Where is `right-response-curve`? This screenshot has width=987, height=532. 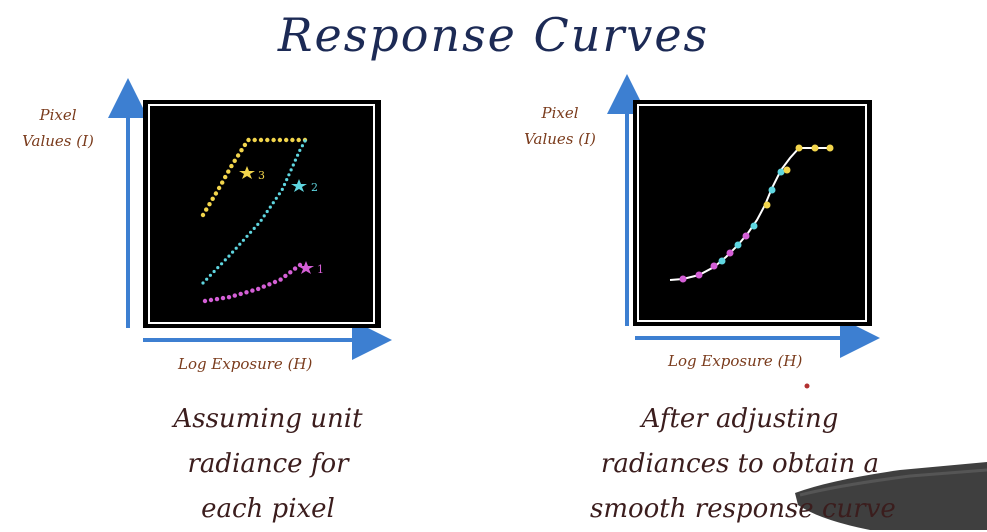 right-response-curve is located at coordinates (749, 214).